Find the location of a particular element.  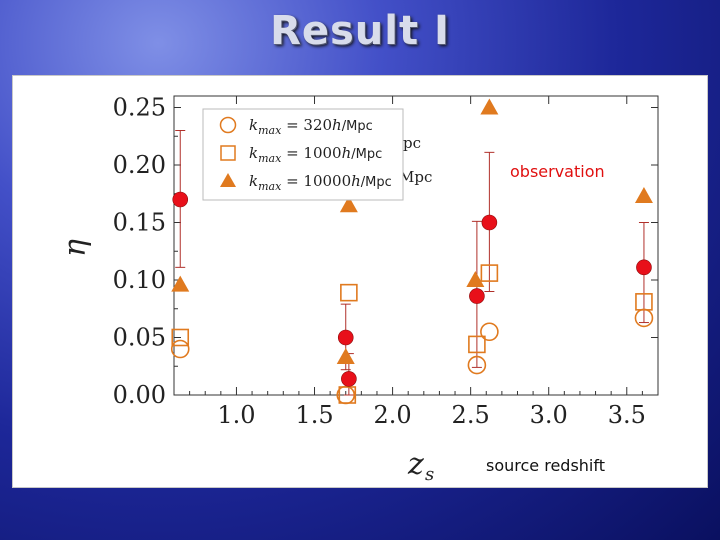

slide-title: Result I is located at coordinates (360, 31).